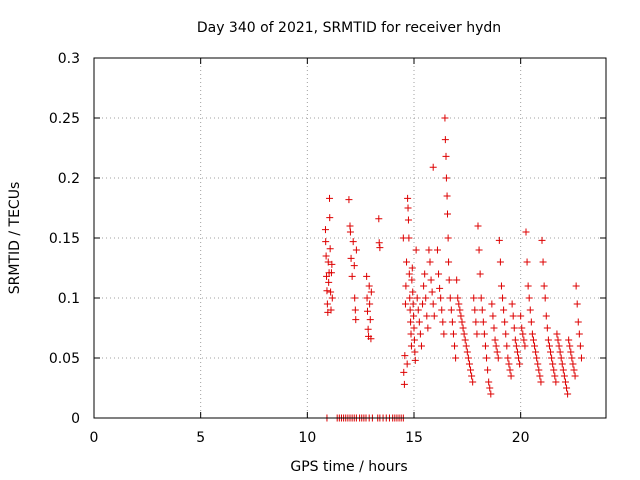  I want to click on y-tick-label: 0.25, so click(64, 119).